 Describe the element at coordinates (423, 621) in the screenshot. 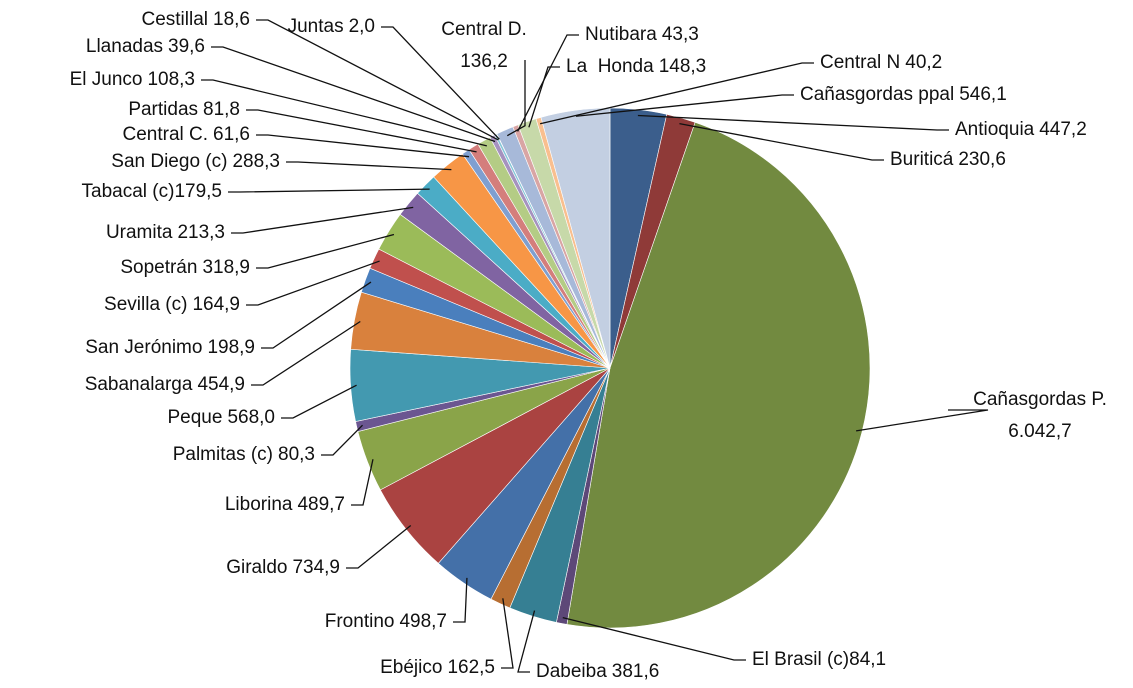

I see `value-label: 498,7` at that location.